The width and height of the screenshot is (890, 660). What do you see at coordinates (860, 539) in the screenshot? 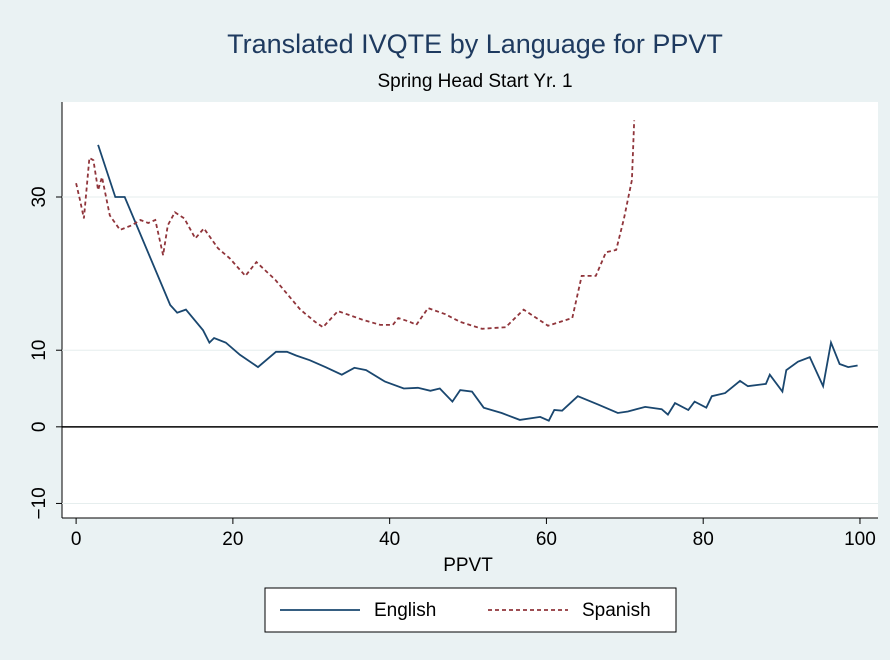
I see `x-tick-label: 100` at bounding box center [860, 539].